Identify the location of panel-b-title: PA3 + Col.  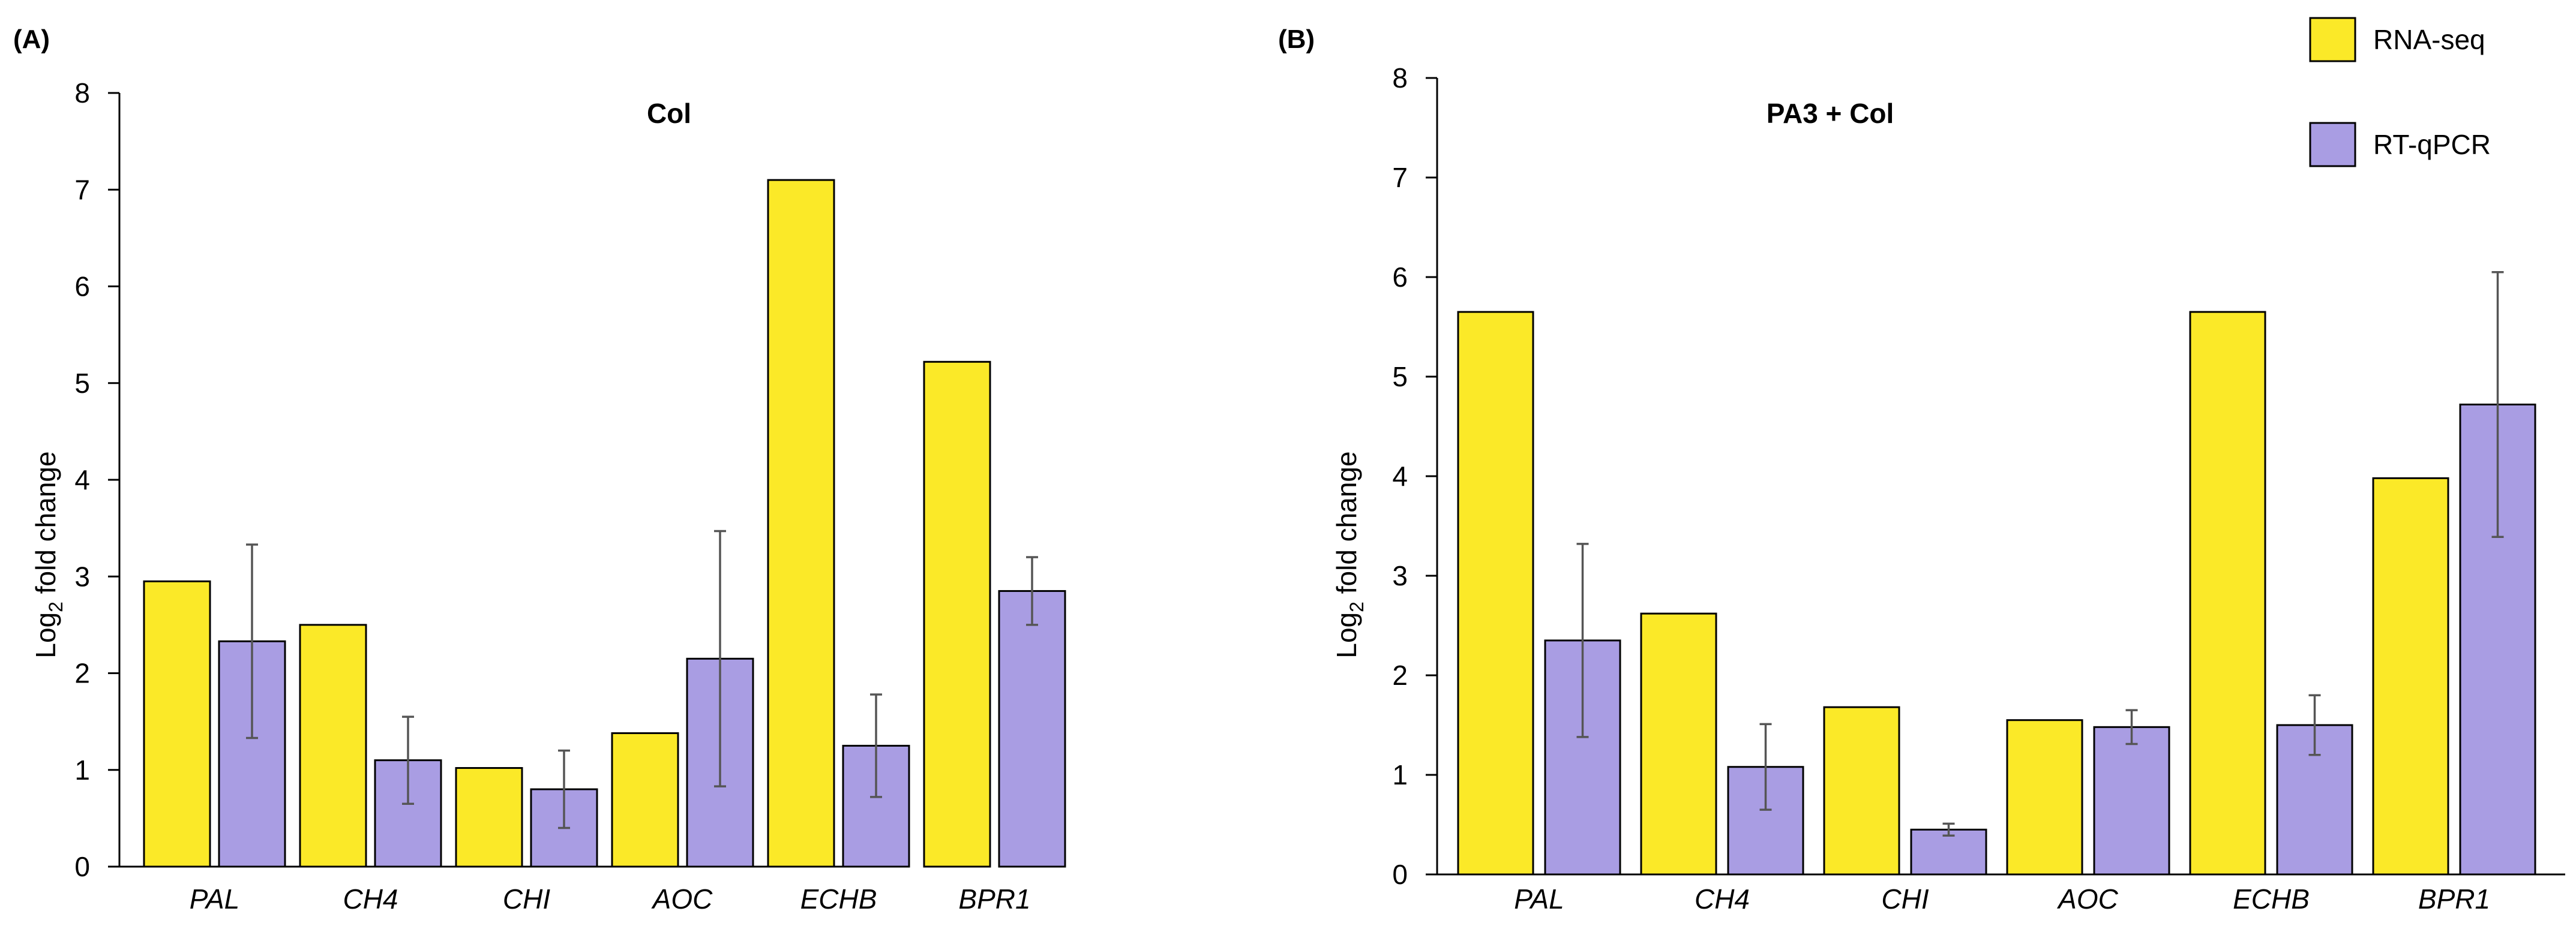
(1830, 113).